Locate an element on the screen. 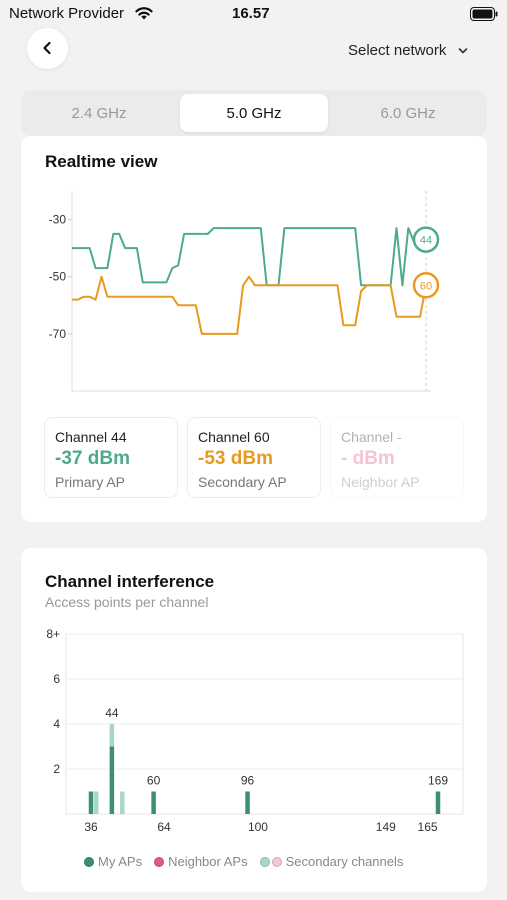 The height and width of the screenshot is (900, 507). legend-label: Neighbor APs is located at coordinates (208, 861).